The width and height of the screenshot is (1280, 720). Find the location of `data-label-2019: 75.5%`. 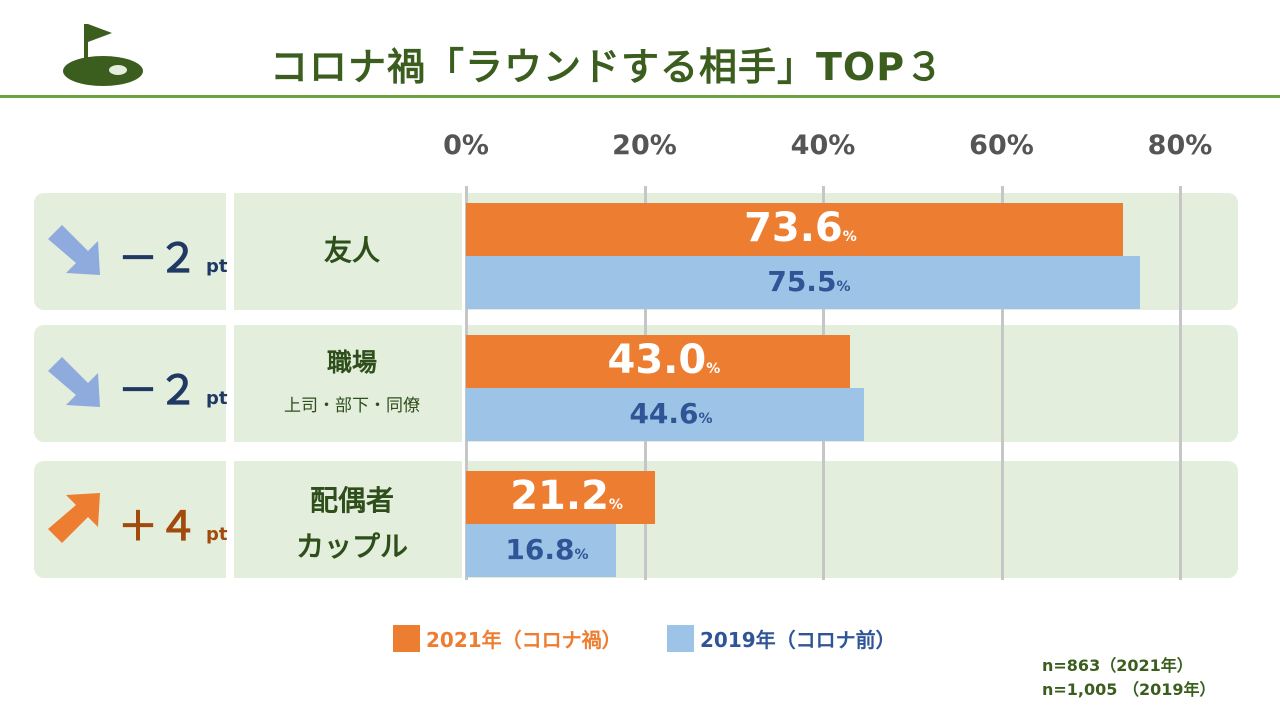

data-label-2019: 75.5% is located at coordinates (808, 281).